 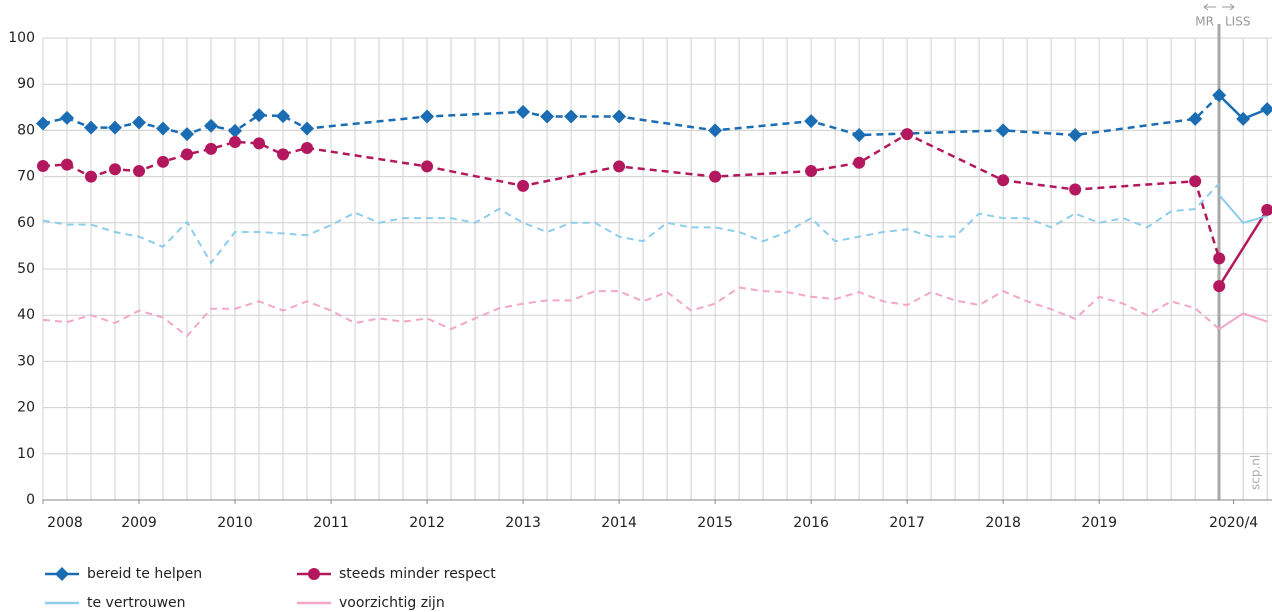 I want to click on x-tick-label: 2012, so click(x=427, y=523).